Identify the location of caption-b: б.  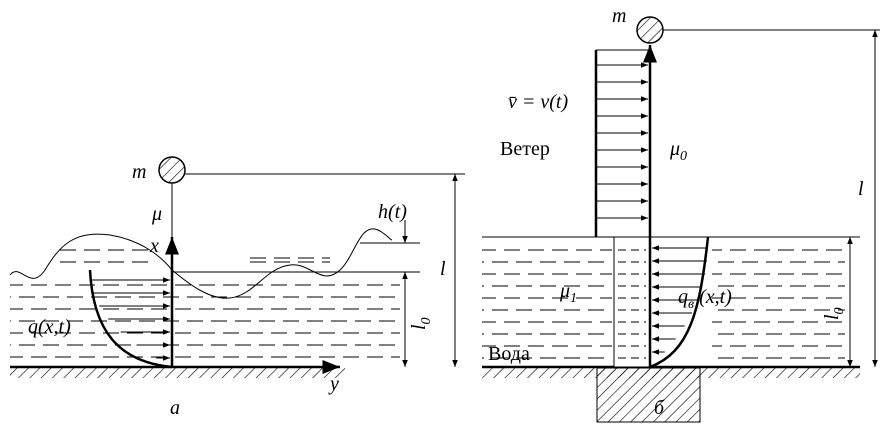
(659, 408).